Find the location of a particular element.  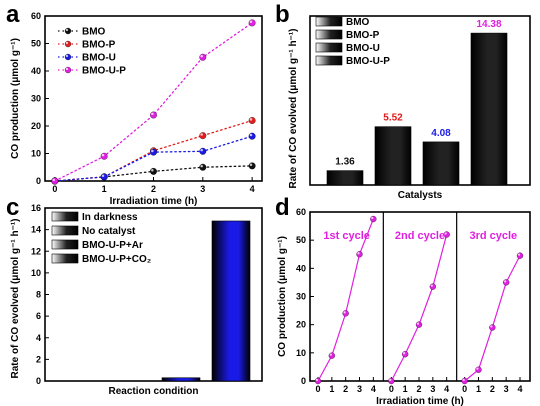

panel-b-legend-label: BMO-U is located at coordinates (363, 48).